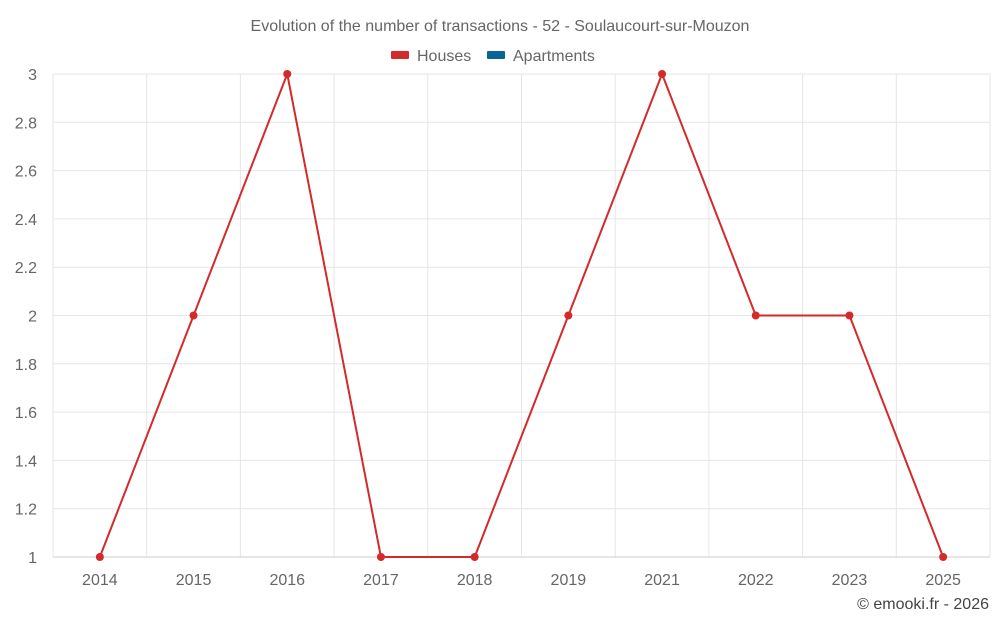 This screenshot has width=1000, height=625. Describe the element at coordinates (26, 365) in the screenshot. I see `y-tick-label: 1.8` at that location.